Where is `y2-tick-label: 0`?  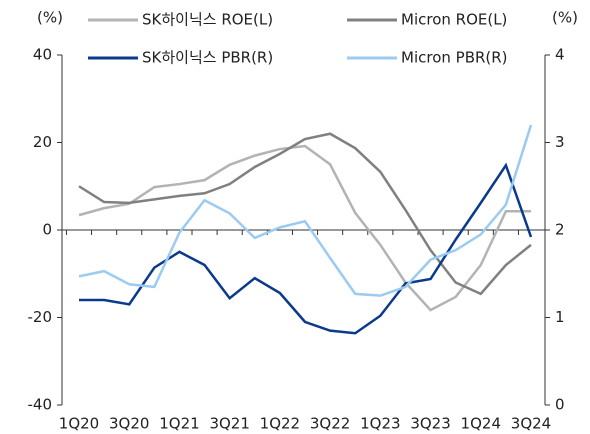 y2-tick-label: 0 is located at coordinates (560, 405).